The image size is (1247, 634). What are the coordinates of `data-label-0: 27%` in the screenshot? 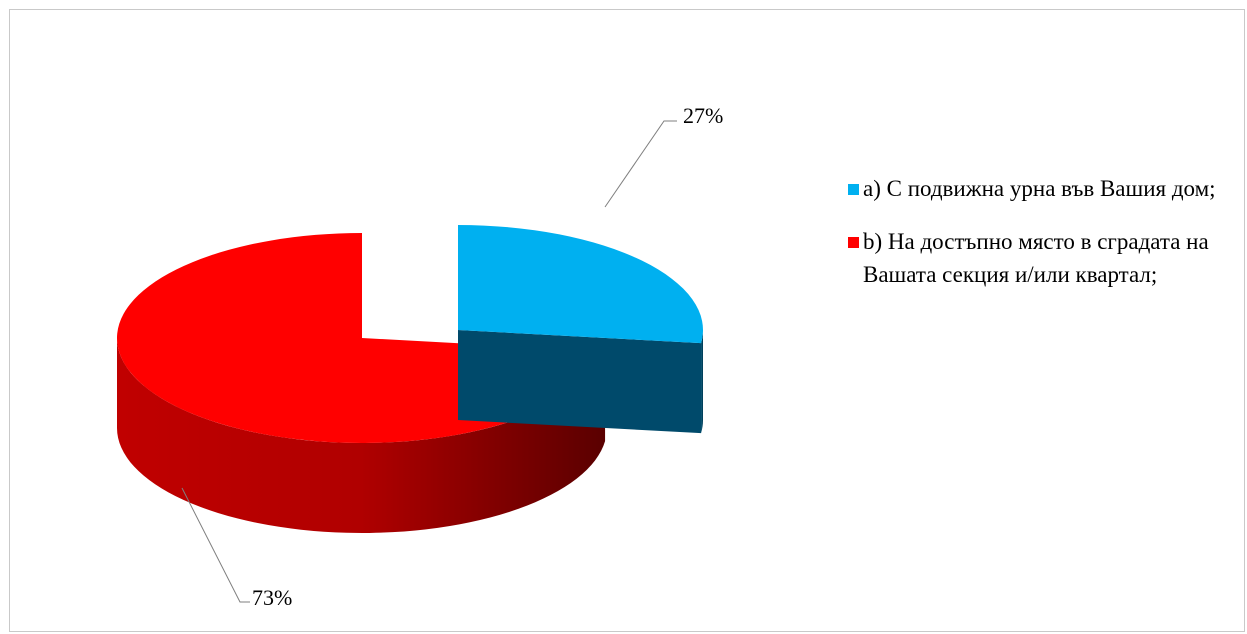 It's located at (703, 115).